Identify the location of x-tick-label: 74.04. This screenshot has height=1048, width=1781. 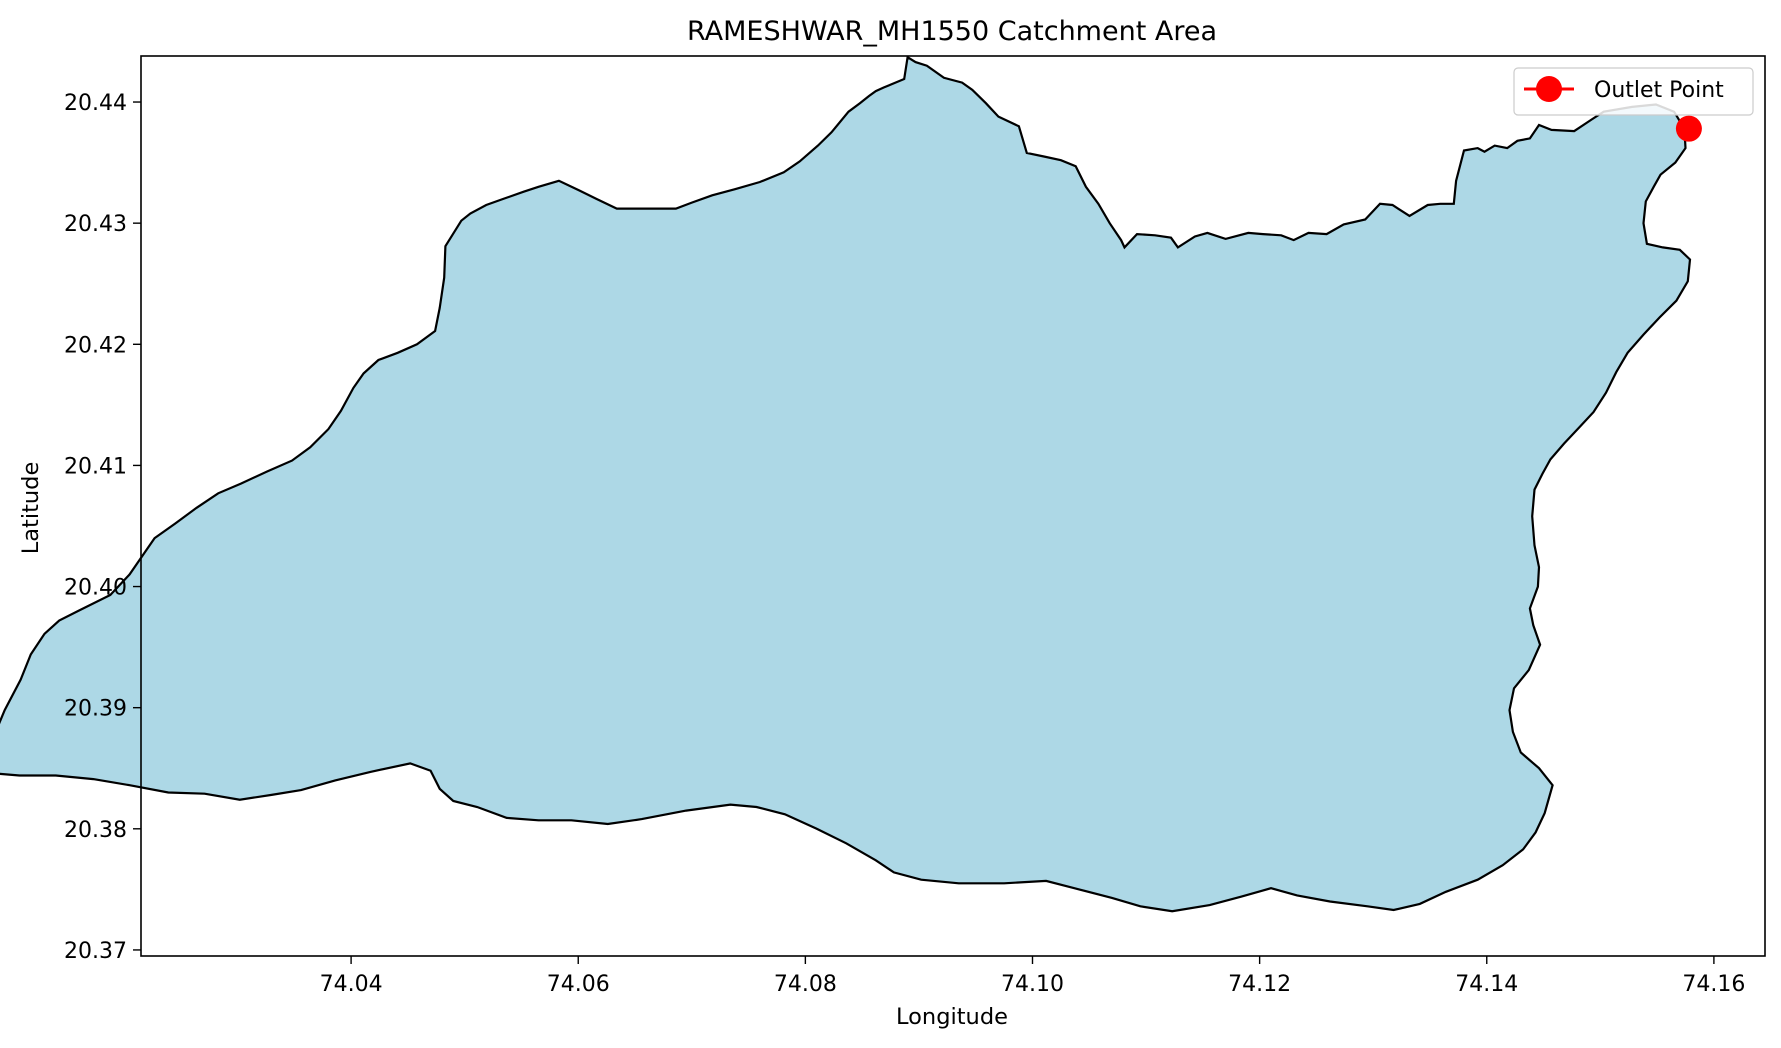
(351, 984).